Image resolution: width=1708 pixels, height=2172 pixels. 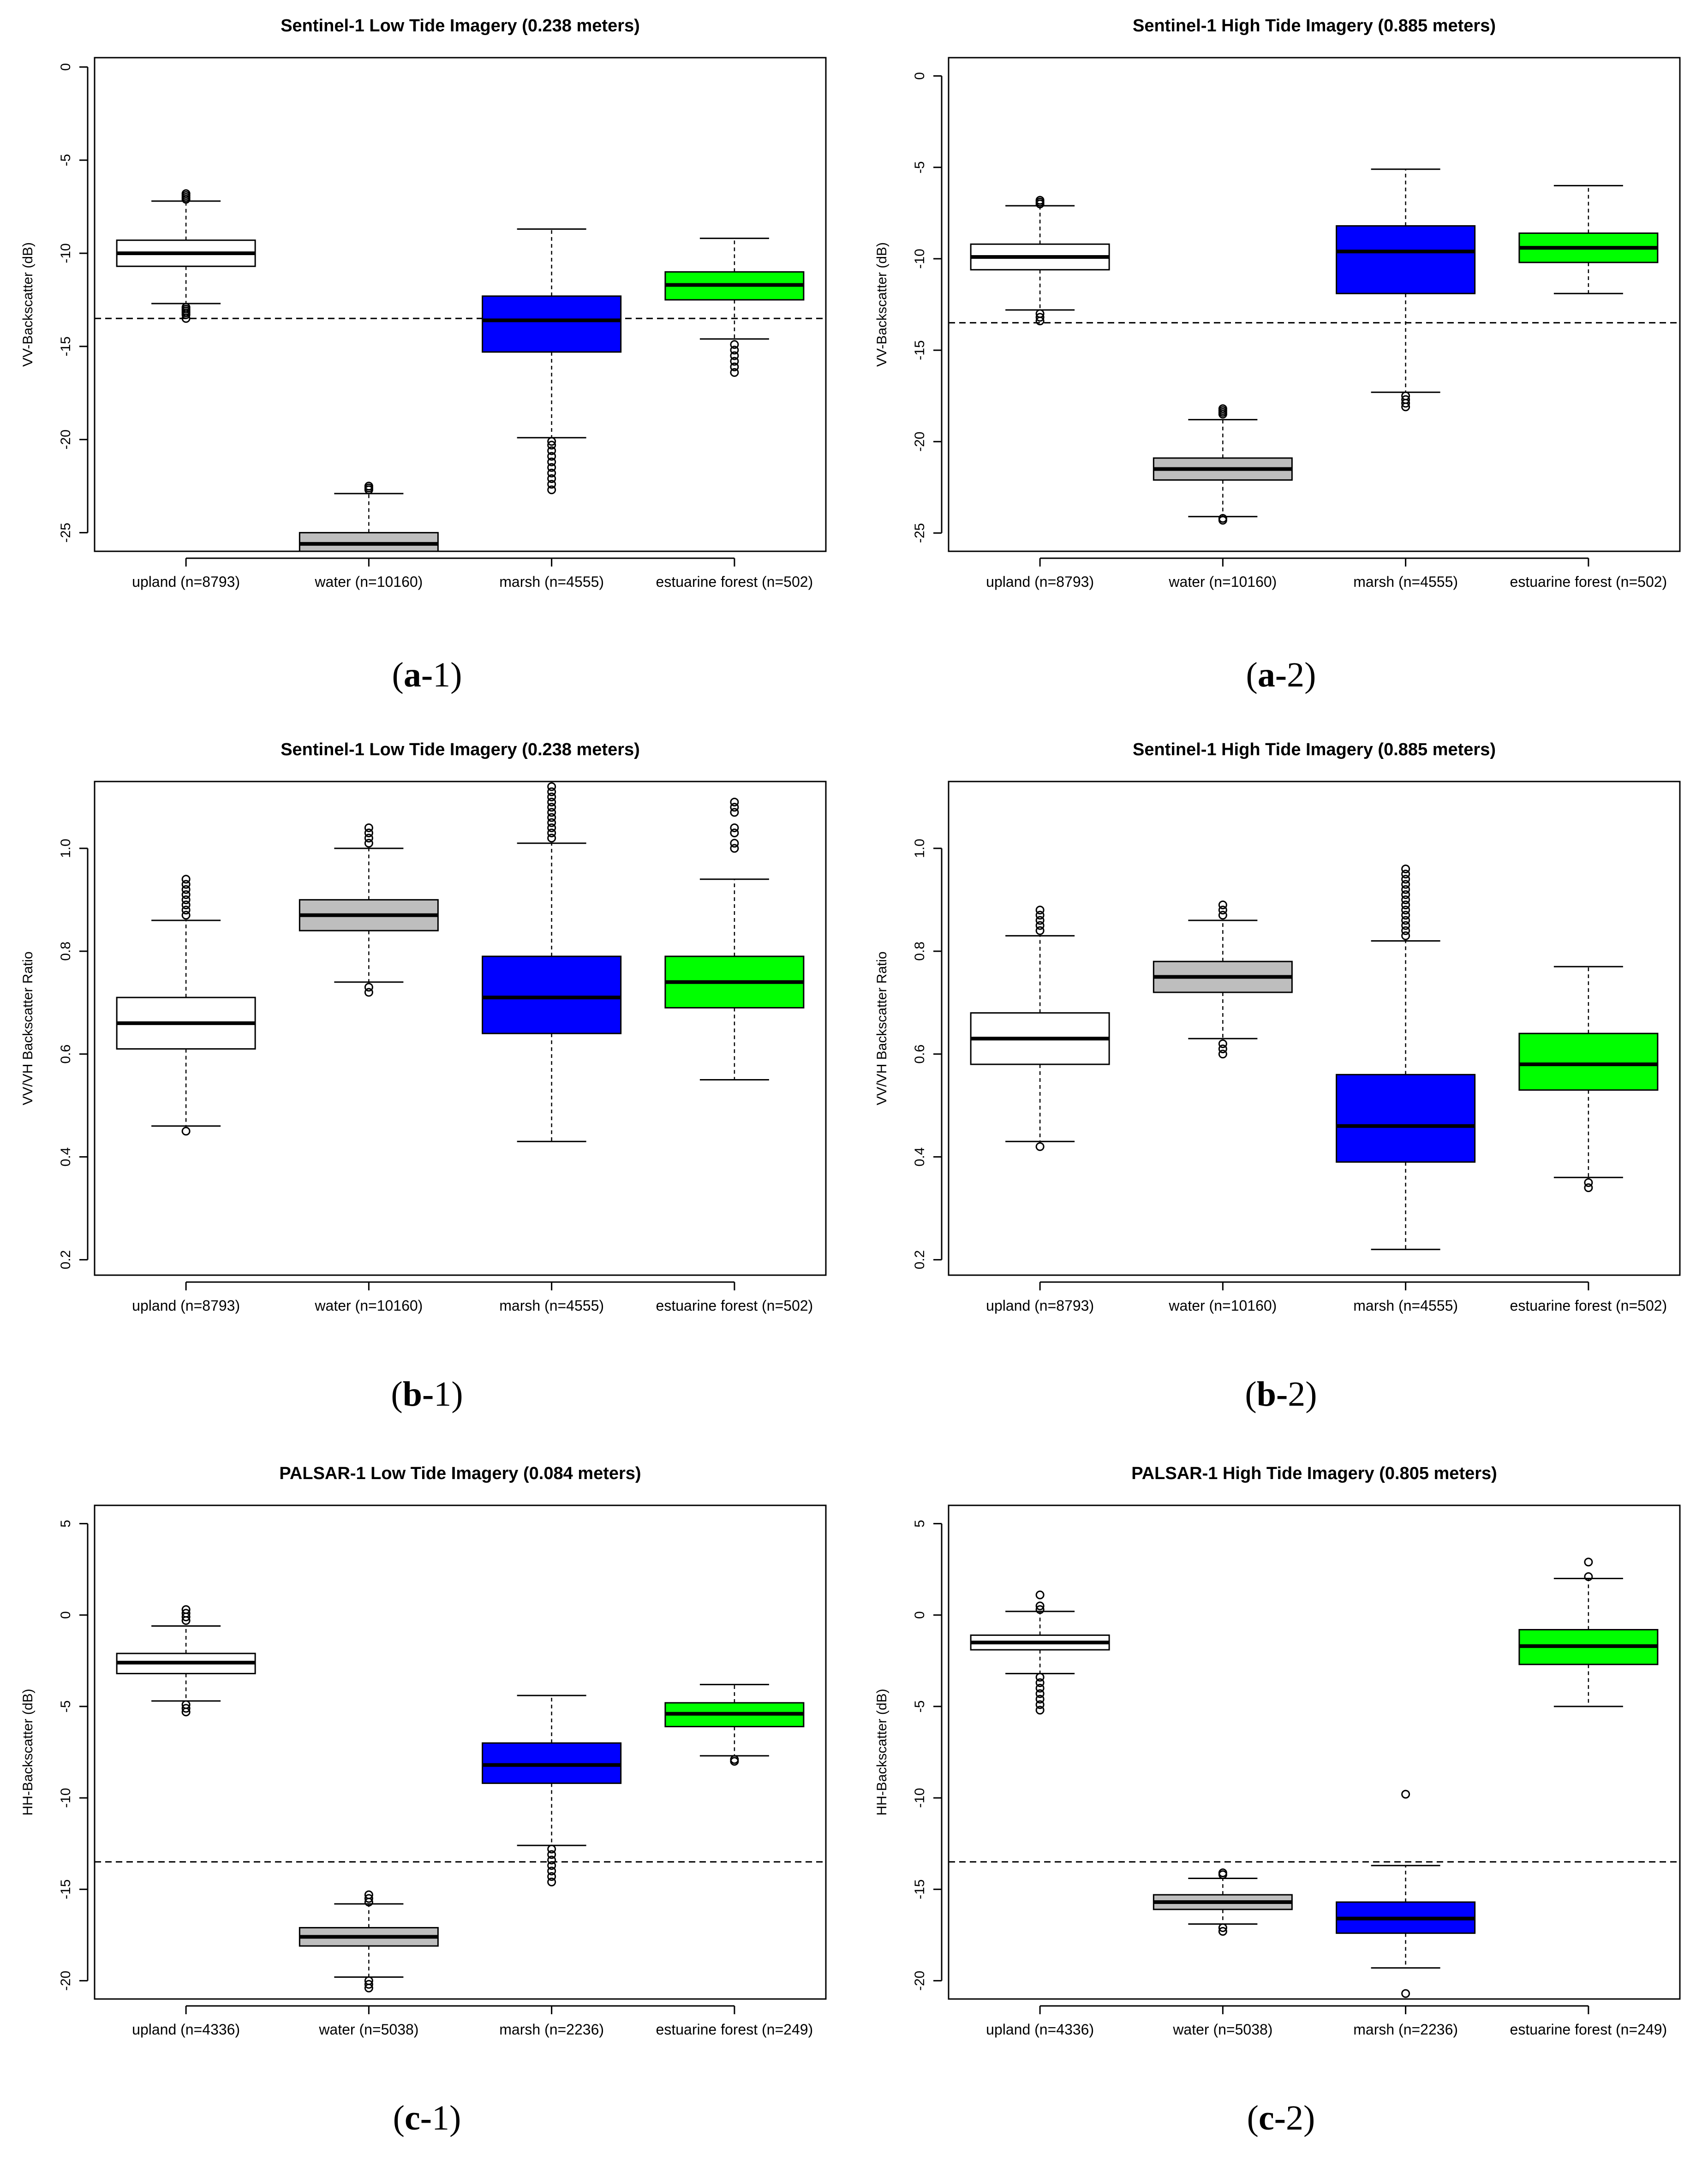 What do you see at coordinates (65, 1157) in the screenshot?
I see `y-tick-label: 0.4` at bounding box center [65, 1157].